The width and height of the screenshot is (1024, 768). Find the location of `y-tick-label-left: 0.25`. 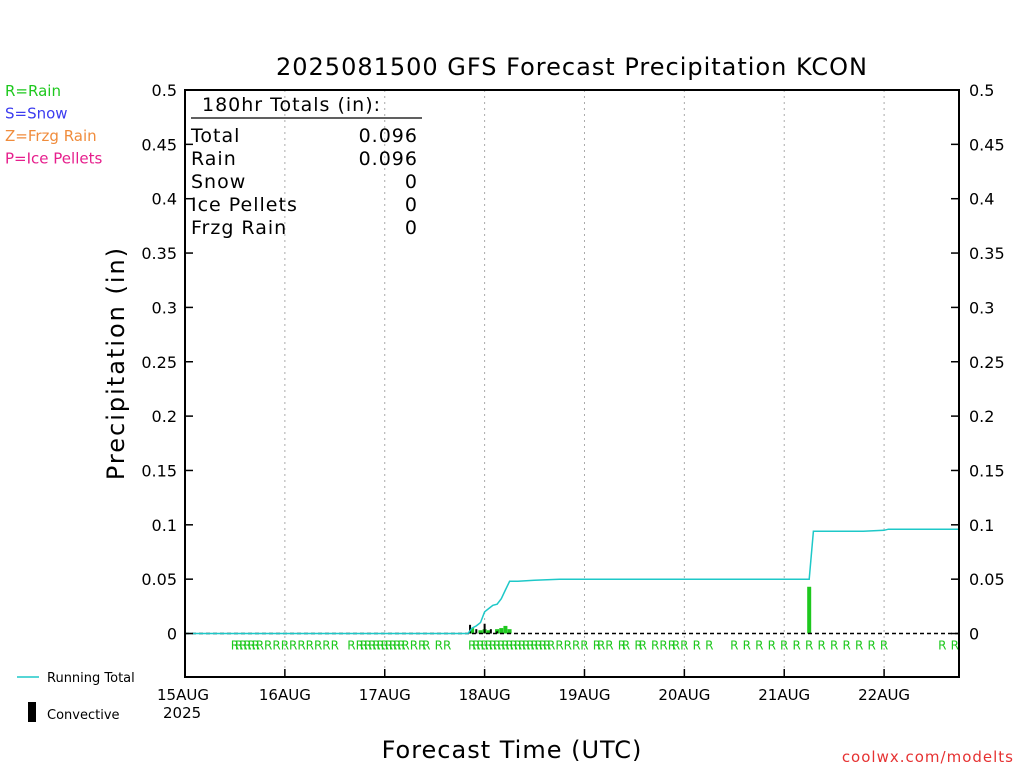

y-tick-label-left: 0.25 is located at coordinates (159, 362).